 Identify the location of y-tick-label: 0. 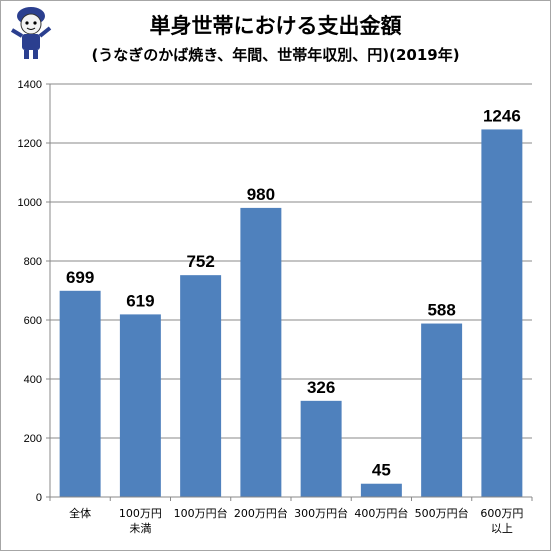
(39, 498).